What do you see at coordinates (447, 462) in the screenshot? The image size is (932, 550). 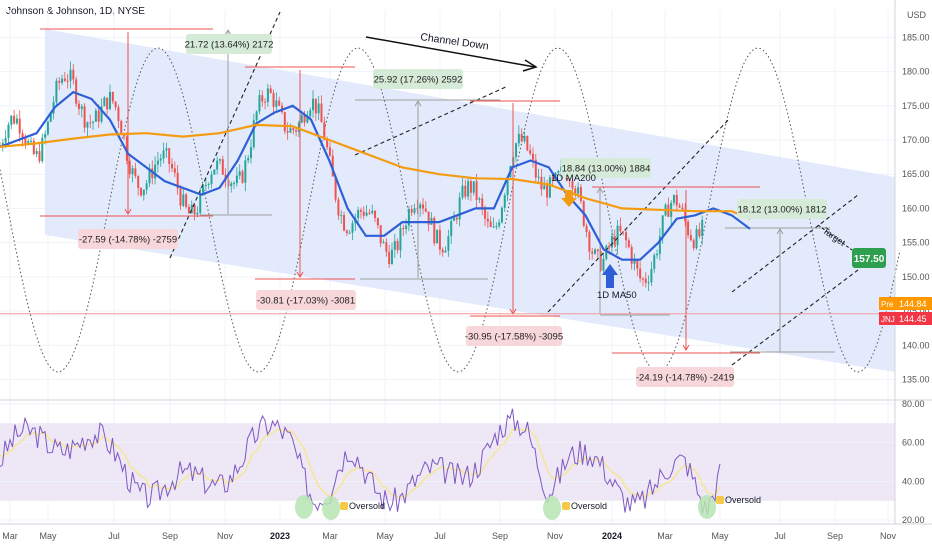 I see `rsi-band` at bounding box center [447, 462].